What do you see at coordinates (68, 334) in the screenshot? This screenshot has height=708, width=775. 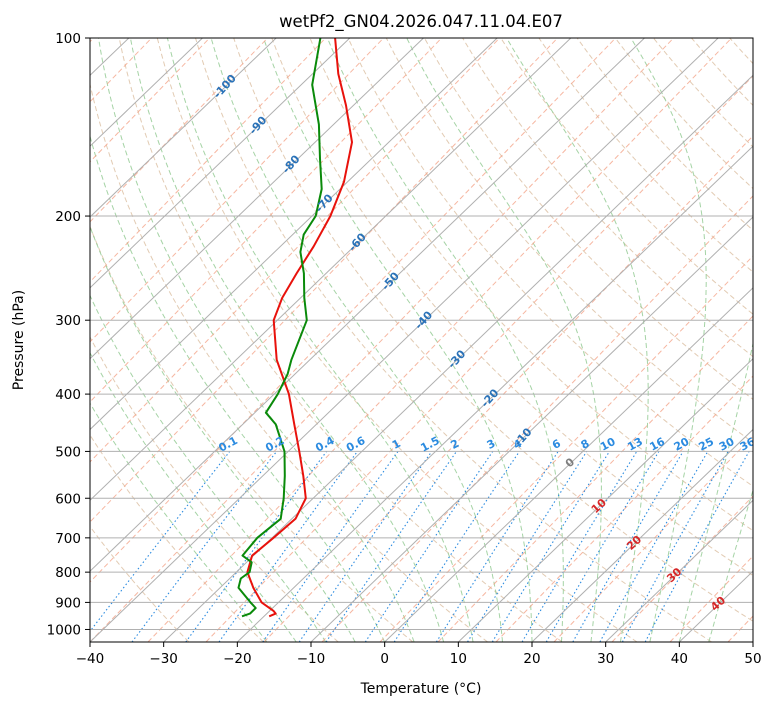 I see `y-axis: 100 200 300 400 500 600 700 800 900 1000` at bounding box center [68, 334].